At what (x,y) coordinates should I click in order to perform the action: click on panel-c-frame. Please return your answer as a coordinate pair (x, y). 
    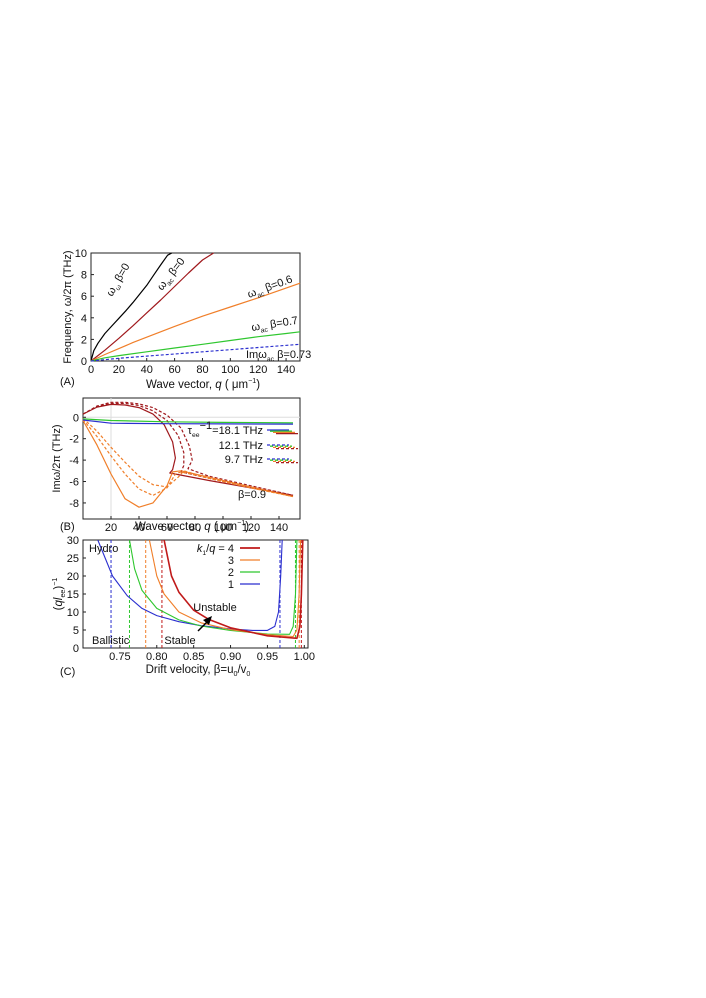
    Looking at the image, I should click on (195, 594).